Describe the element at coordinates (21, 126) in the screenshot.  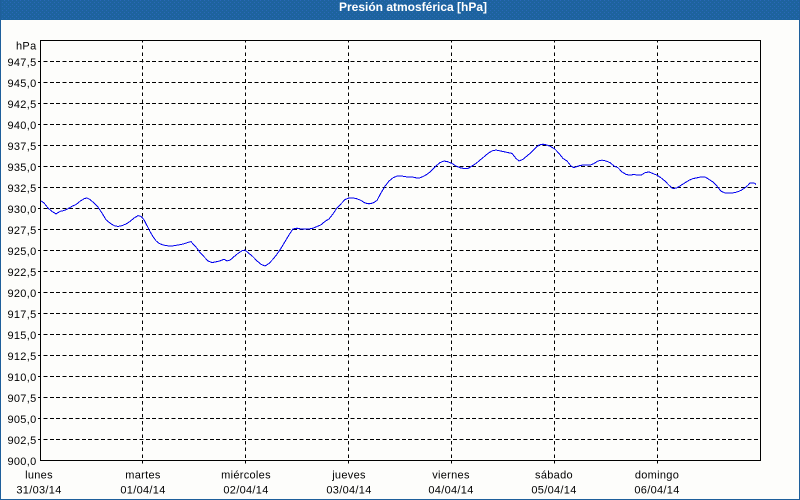
I see `svg-text: 940,0` at that location.